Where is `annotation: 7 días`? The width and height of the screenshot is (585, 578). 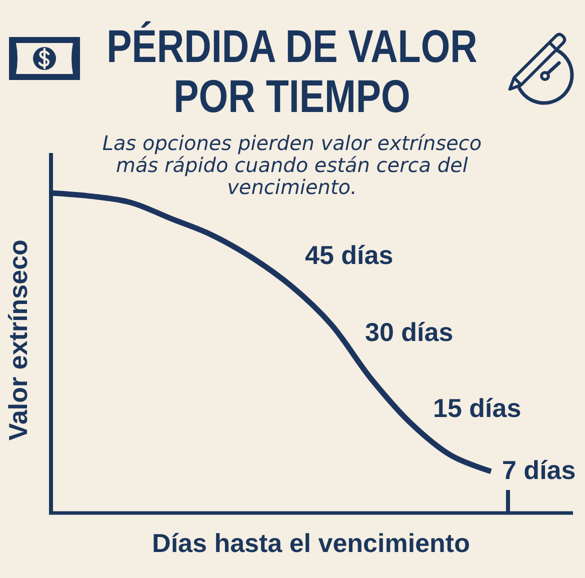 annotation: 7 días is located at coordinates (539, 470).